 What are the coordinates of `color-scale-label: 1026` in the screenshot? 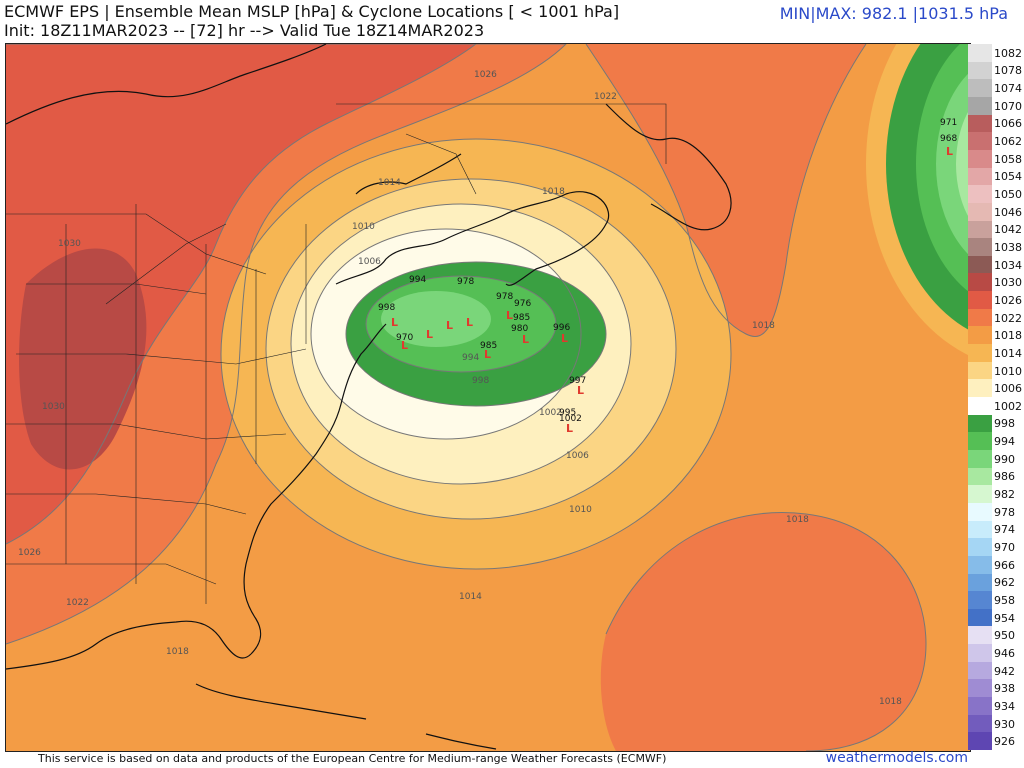 It's located at (1008, 300).